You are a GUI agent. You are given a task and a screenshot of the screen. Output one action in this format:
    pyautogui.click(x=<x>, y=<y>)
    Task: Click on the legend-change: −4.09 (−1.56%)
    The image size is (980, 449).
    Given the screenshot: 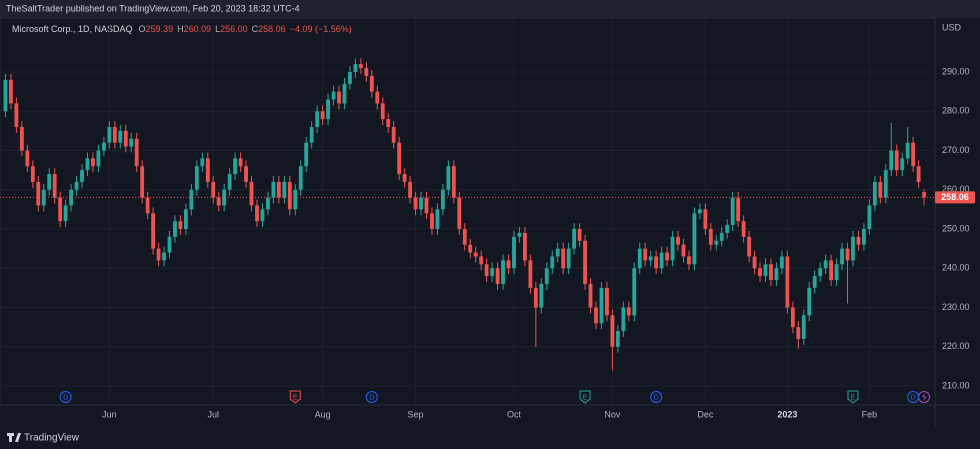 What is the action you would take?
    pyautogui.click(x=321, y=29)
    